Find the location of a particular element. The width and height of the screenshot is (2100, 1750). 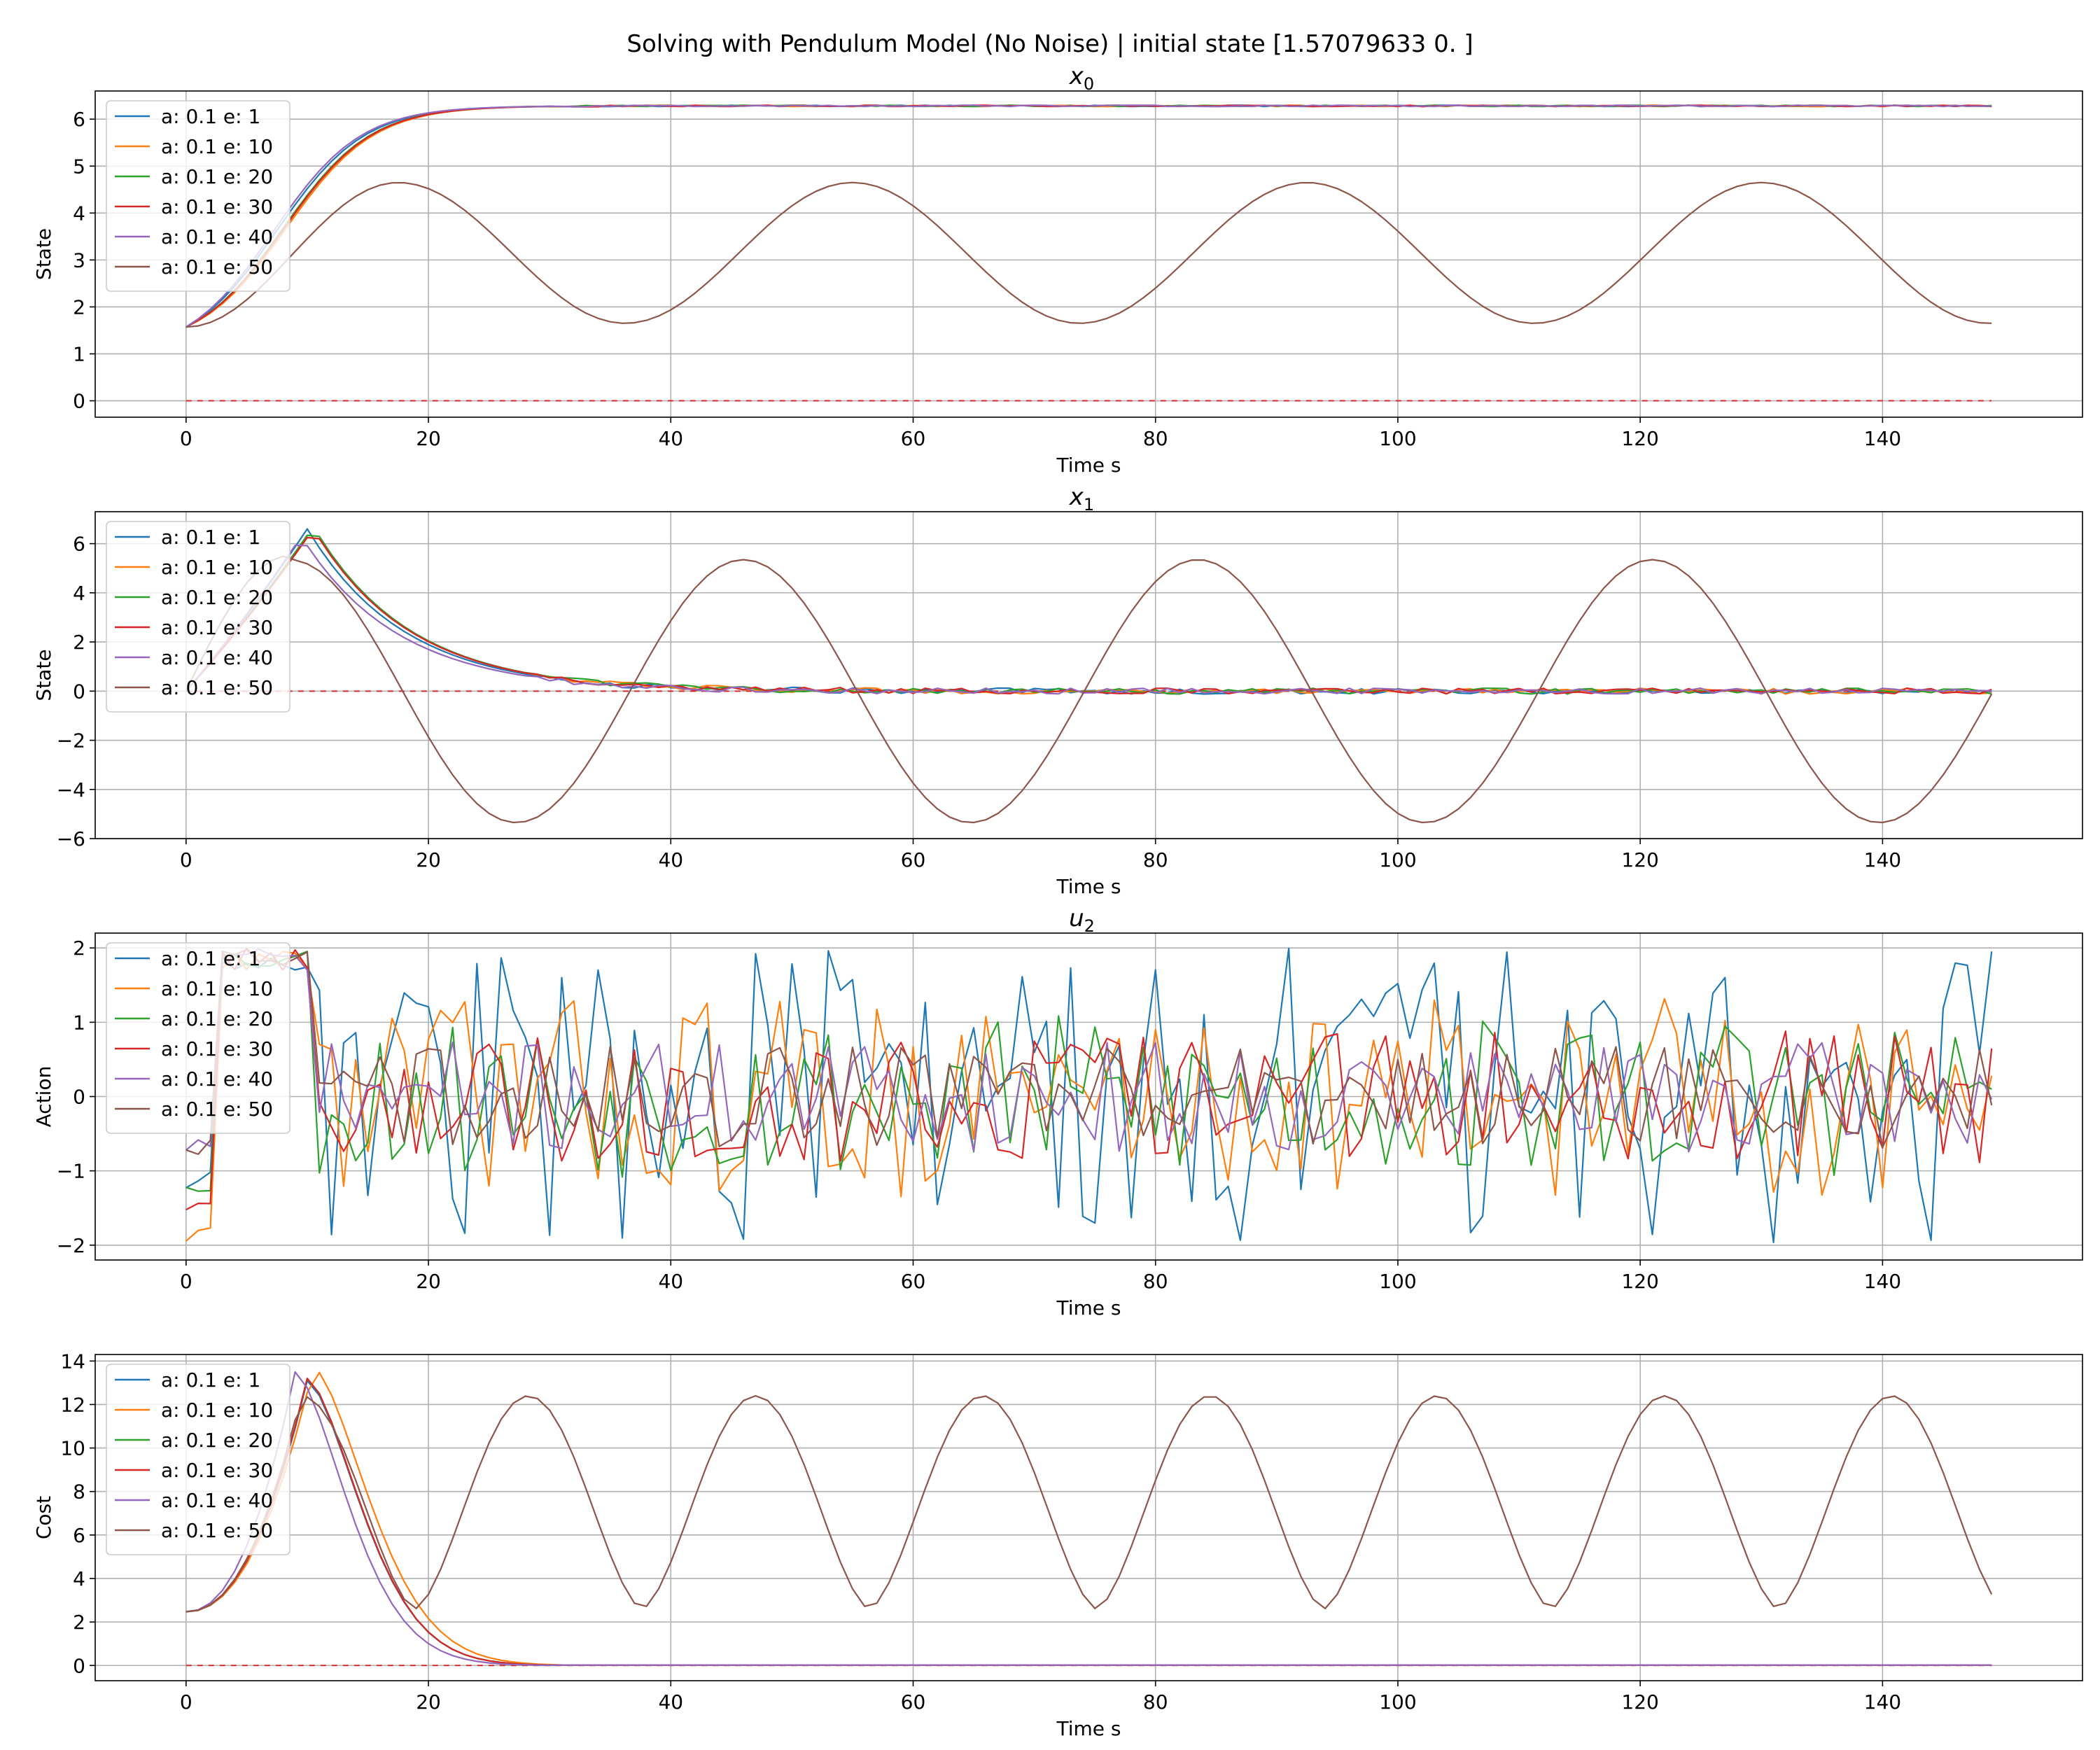

y-axis-label: State is located at coordinates (43, 675).